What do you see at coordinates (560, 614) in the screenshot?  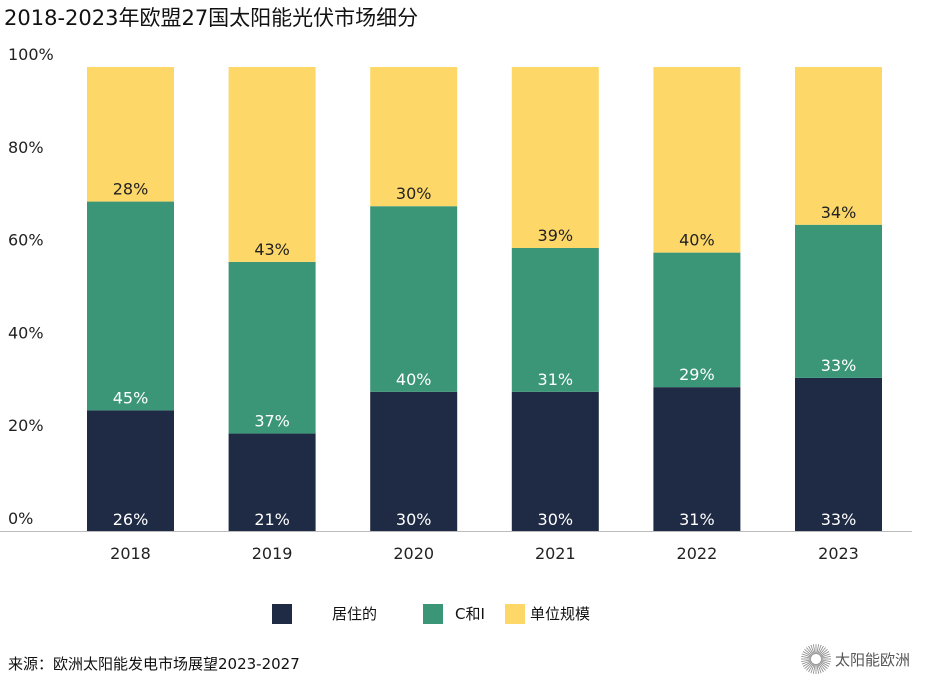 I see `legend-label-utility: 单位规模` at bounding box center [560, 614].